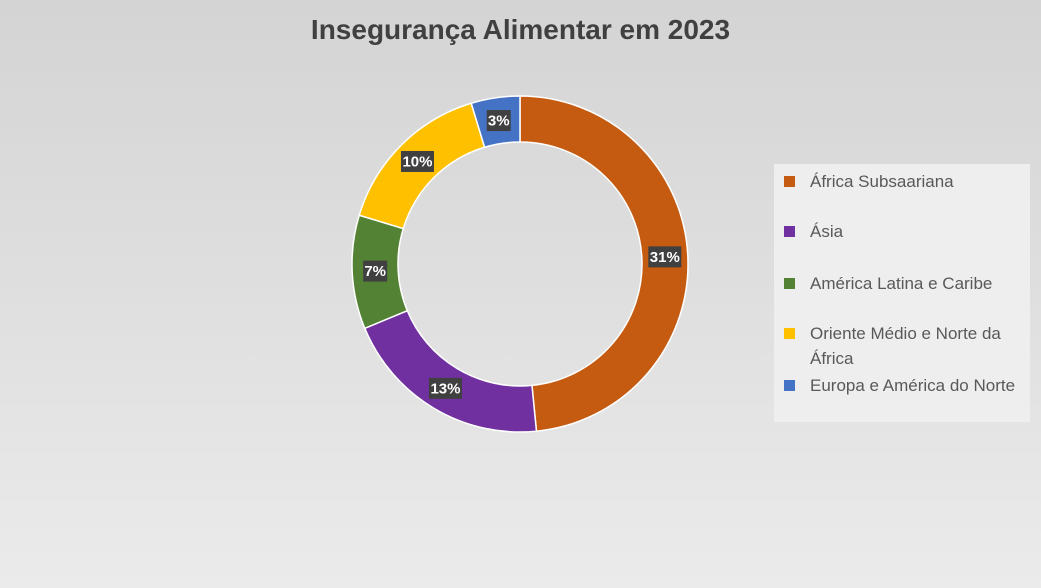 This screenshot has height=588, width=1041. Describe the element at coordinates (901, 283) in the screenshot. I see `legend-label: América Latina e Caribe` at that location.